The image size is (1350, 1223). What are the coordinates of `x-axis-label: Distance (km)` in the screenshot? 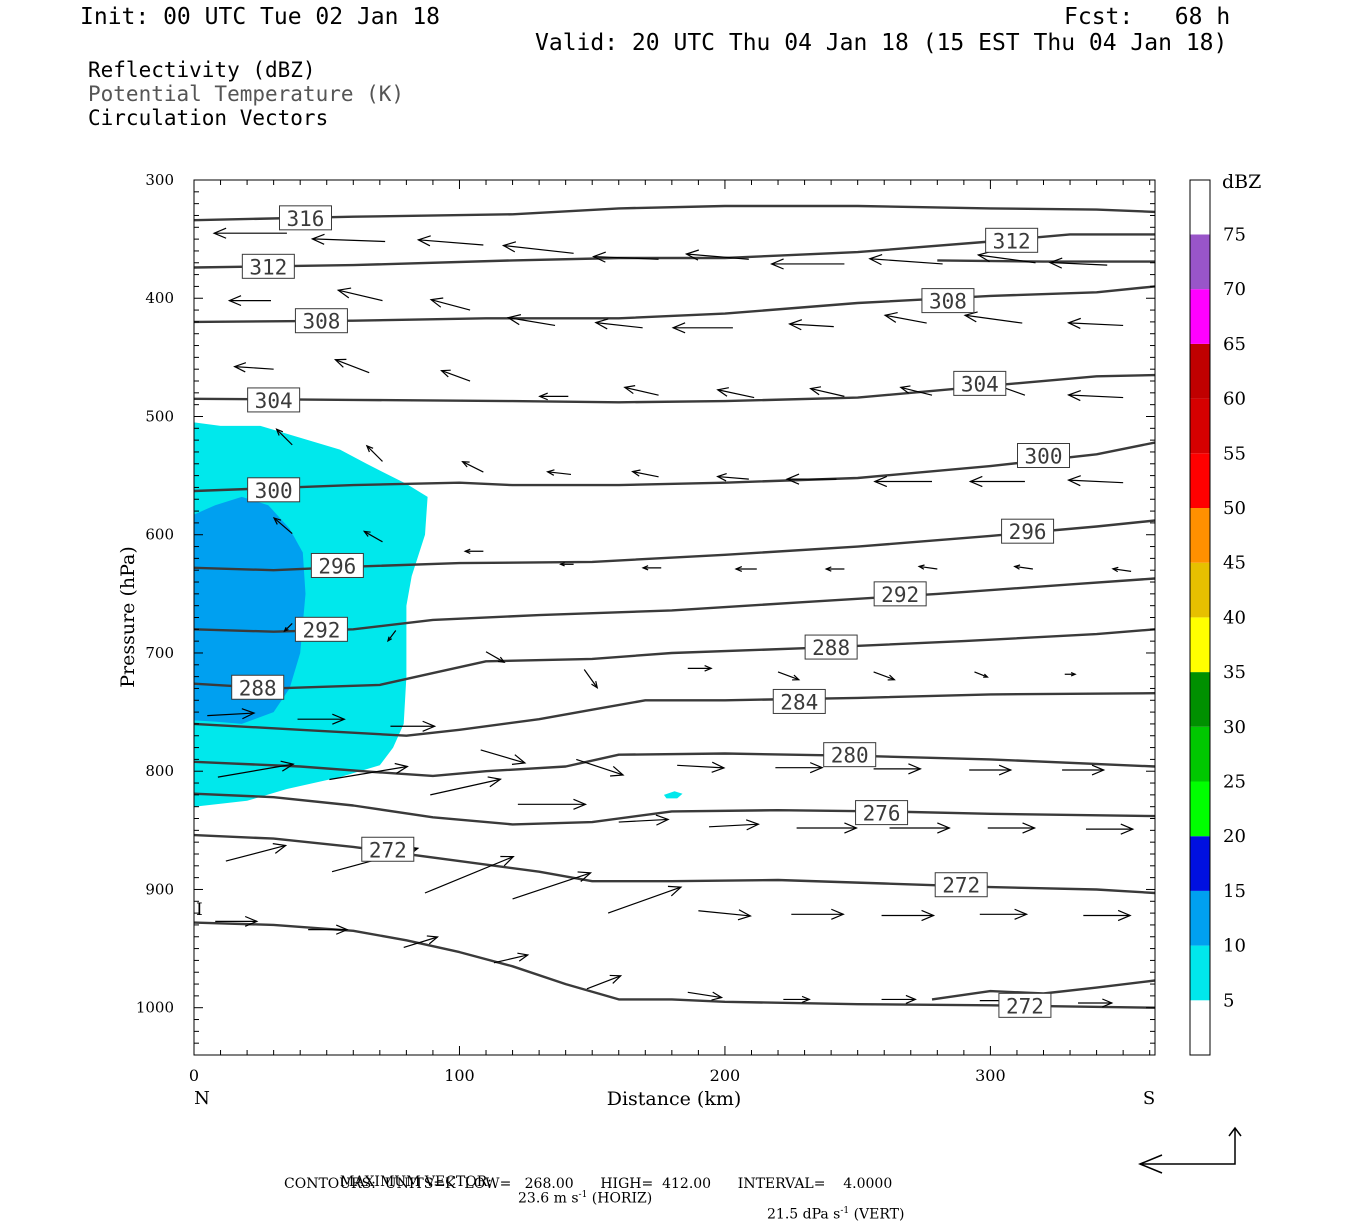 It's located at (674, 1099).